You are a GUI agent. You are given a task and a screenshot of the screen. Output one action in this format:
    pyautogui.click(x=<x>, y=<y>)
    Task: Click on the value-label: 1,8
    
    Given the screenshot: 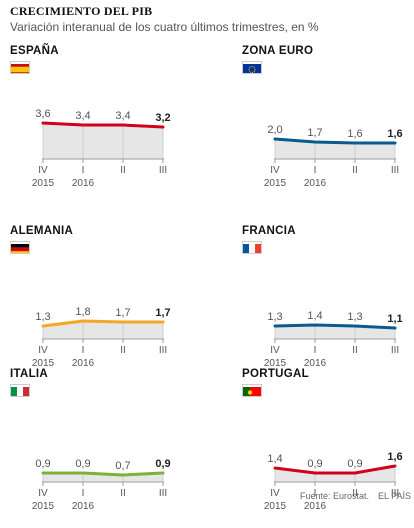 What is the action you would take?
    pyautogui.click(x=82, y=312)
    